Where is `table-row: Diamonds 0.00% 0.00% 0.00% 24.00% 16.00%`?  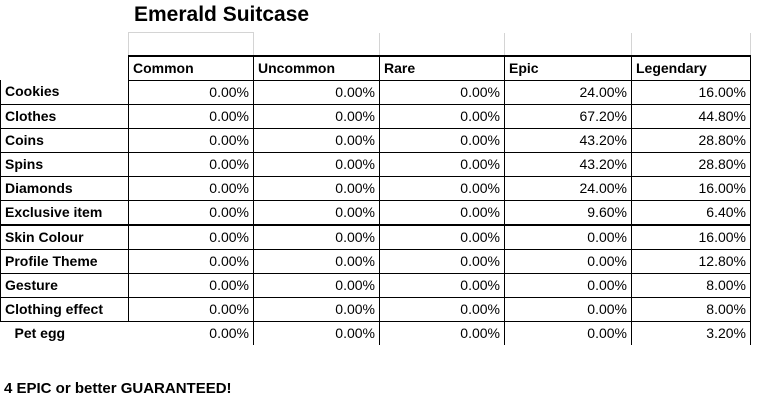 table-row: Diamonds 0.00% 0.00% 0.00% 24.00% 16.00% is located at coordinates (375, 188).